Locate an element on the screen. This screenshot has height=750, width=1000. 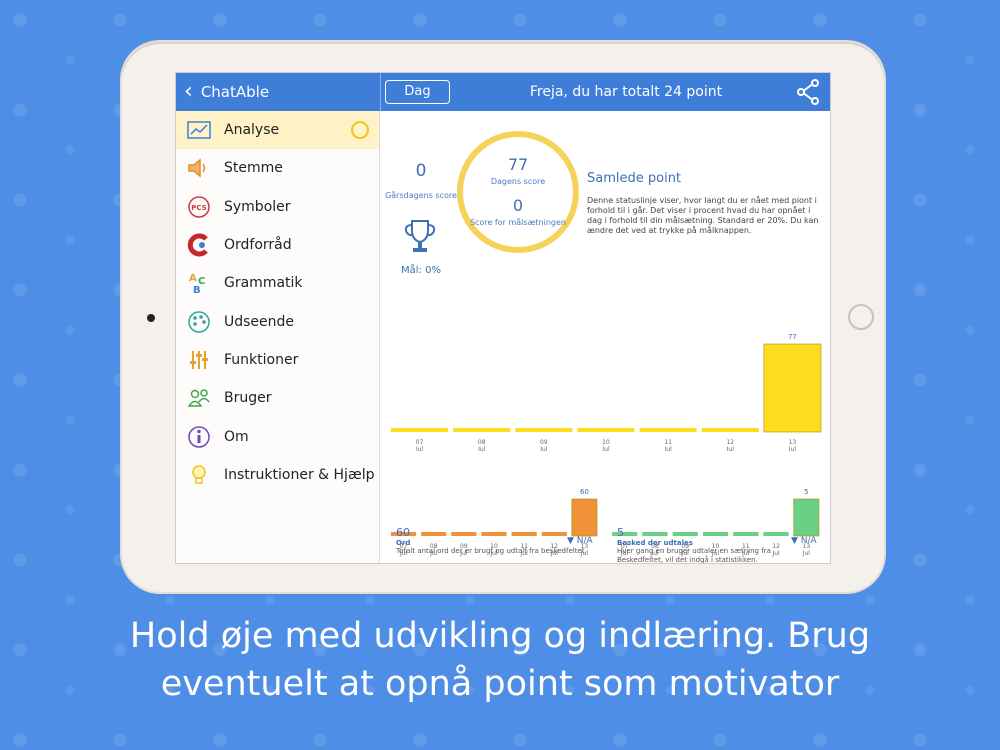
sidebar-item-instruktioner: Instruktioner & Hjælp is located at coordinates (277, 475).